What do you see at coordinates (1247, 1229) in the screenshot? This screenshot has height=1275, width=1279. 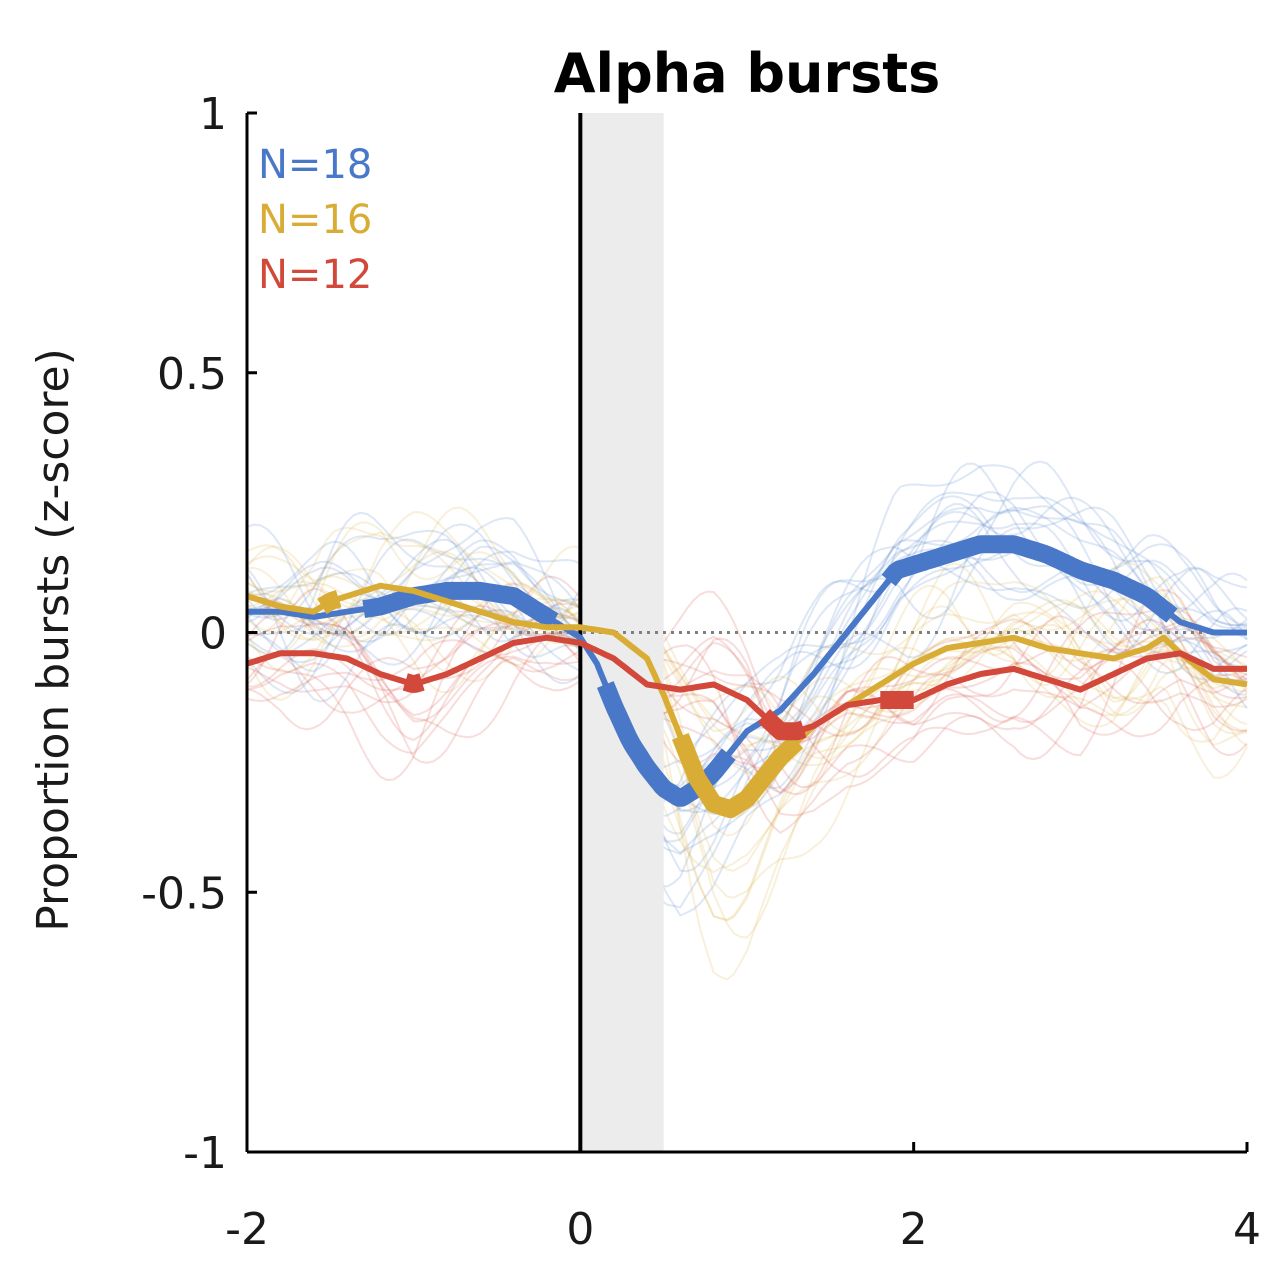 I see `x-tick-label: 4` at bounding box center [1247, 1229].